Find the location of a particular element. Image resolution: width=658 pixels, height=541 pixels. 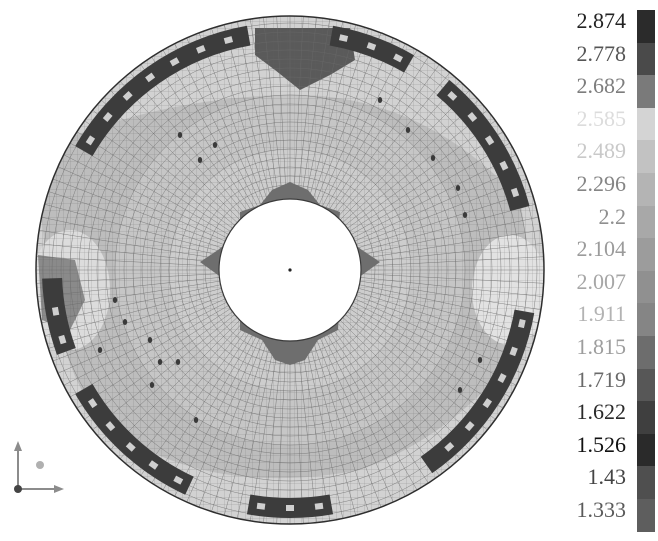

legend-value-label: 2.104 is located at coordinates (601, 249).